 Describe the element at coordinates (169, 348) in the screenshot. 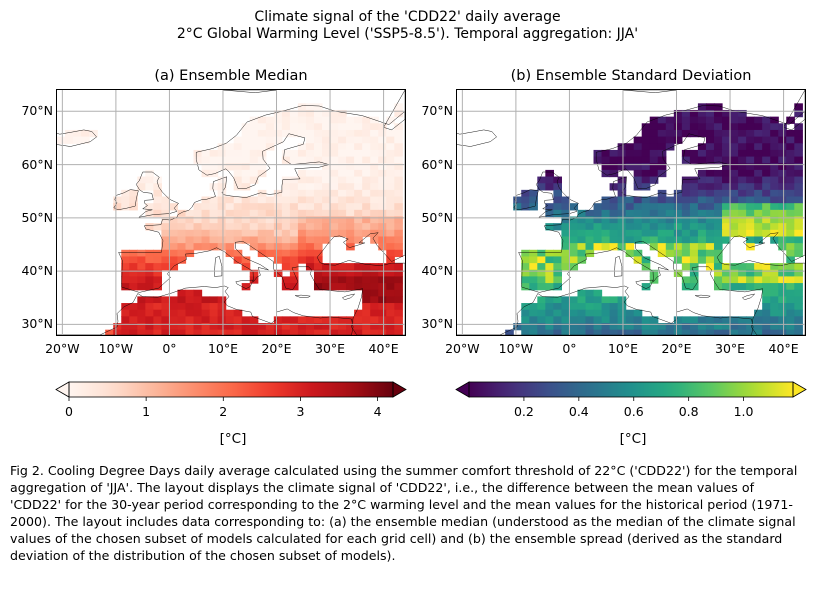

I see `lon-tick-label: 0°` at that location.